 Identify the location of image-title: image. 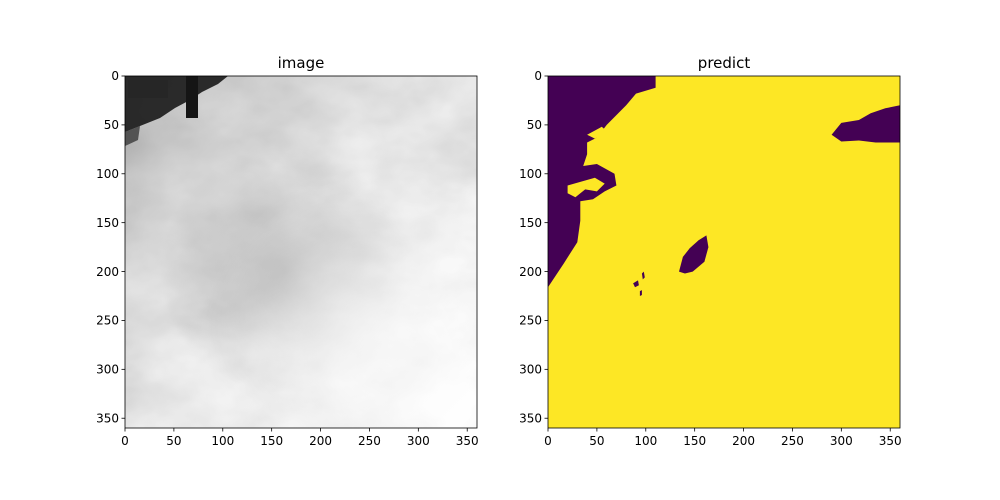
(301, 63).